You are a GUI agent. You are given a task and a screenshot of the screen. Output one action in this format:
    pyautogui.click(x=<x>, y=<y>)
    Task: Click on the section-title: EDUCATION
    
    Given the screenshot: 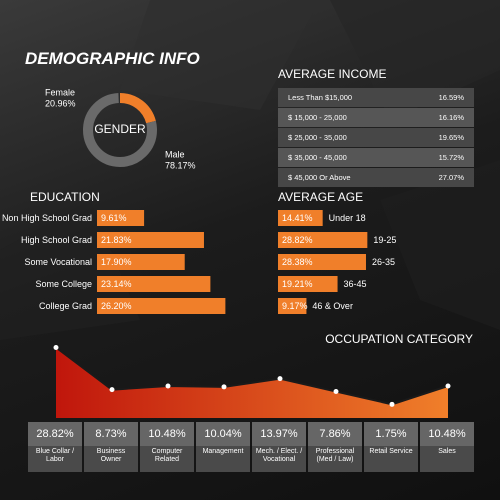 What is the action you would take?
    pyautogui.click(x=65, y=197)
    